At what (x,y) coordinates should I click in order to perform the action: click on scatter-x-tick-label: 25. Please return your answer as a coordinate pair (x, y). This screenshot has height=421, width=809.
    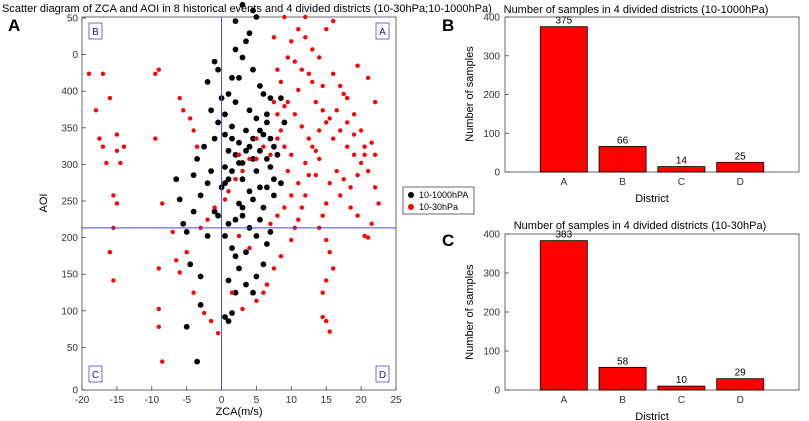
    Looking at the image, I should click on (396, 400).